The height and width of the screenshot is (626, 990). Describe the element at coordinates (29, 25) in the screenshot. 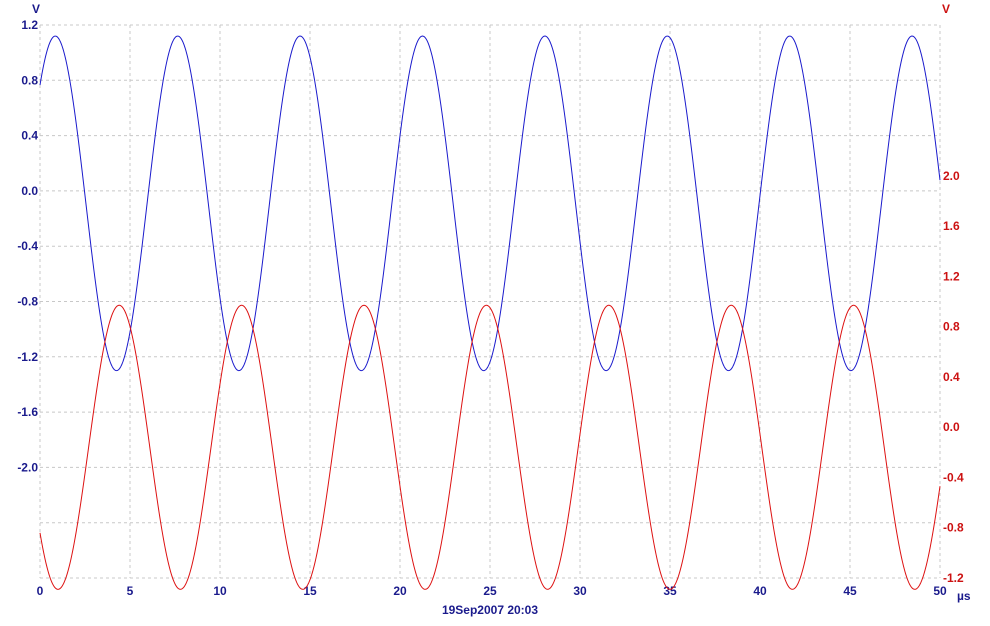

I see `left-tick-label: 1.2` at that location.